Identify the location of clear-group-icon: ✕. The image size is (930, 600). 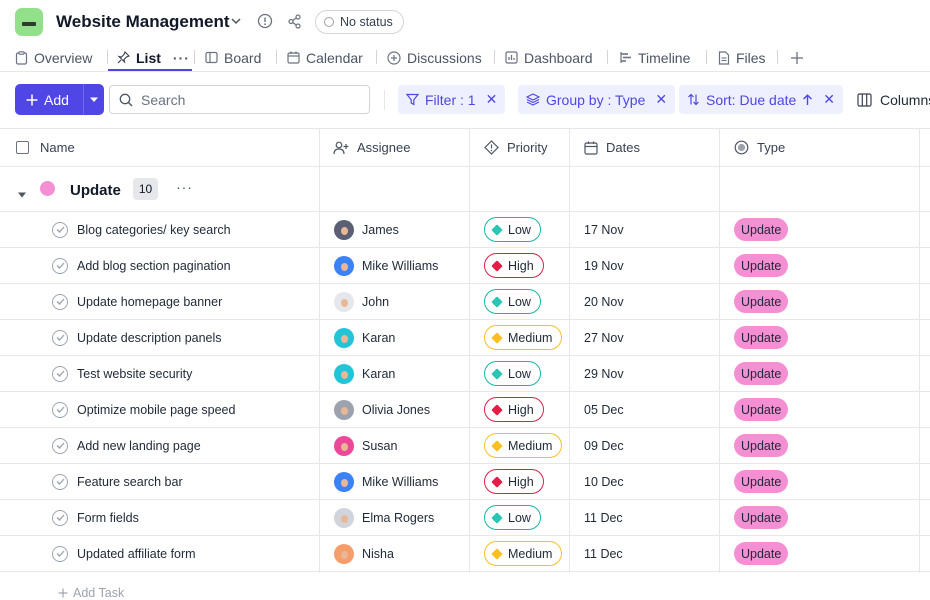
(661, 99).